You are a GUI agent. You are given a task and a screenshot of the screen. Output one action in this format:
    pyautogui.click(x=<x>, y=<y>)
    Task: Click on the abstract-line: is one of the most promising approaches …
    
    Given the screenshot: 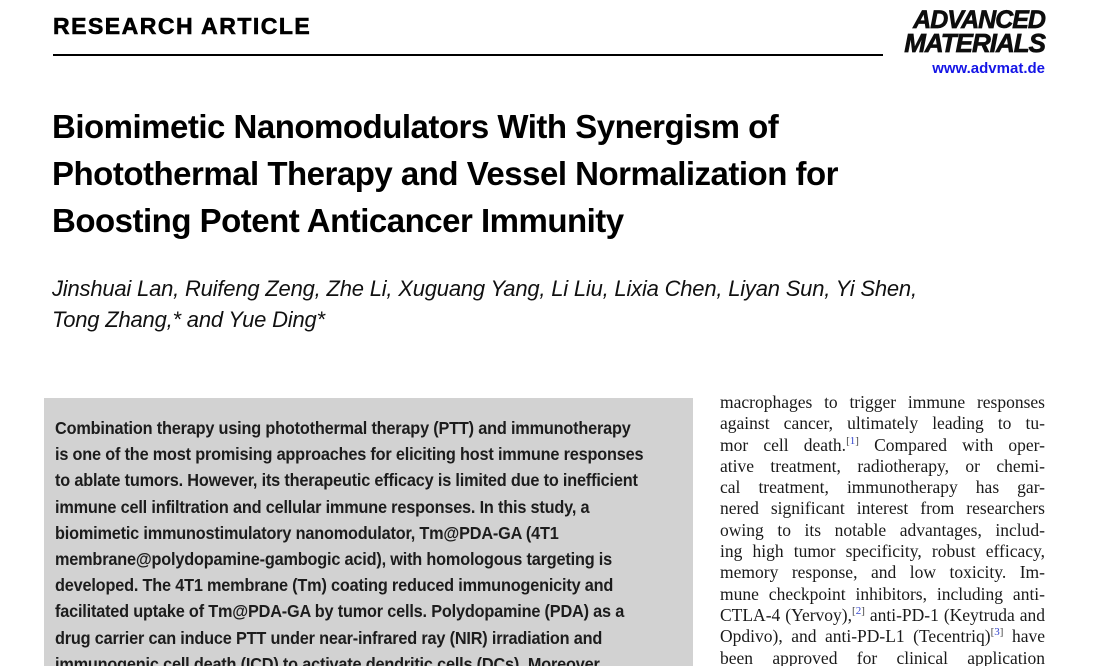 What is the action you would take?
    pyautogui.click(x=349, y=454)
    